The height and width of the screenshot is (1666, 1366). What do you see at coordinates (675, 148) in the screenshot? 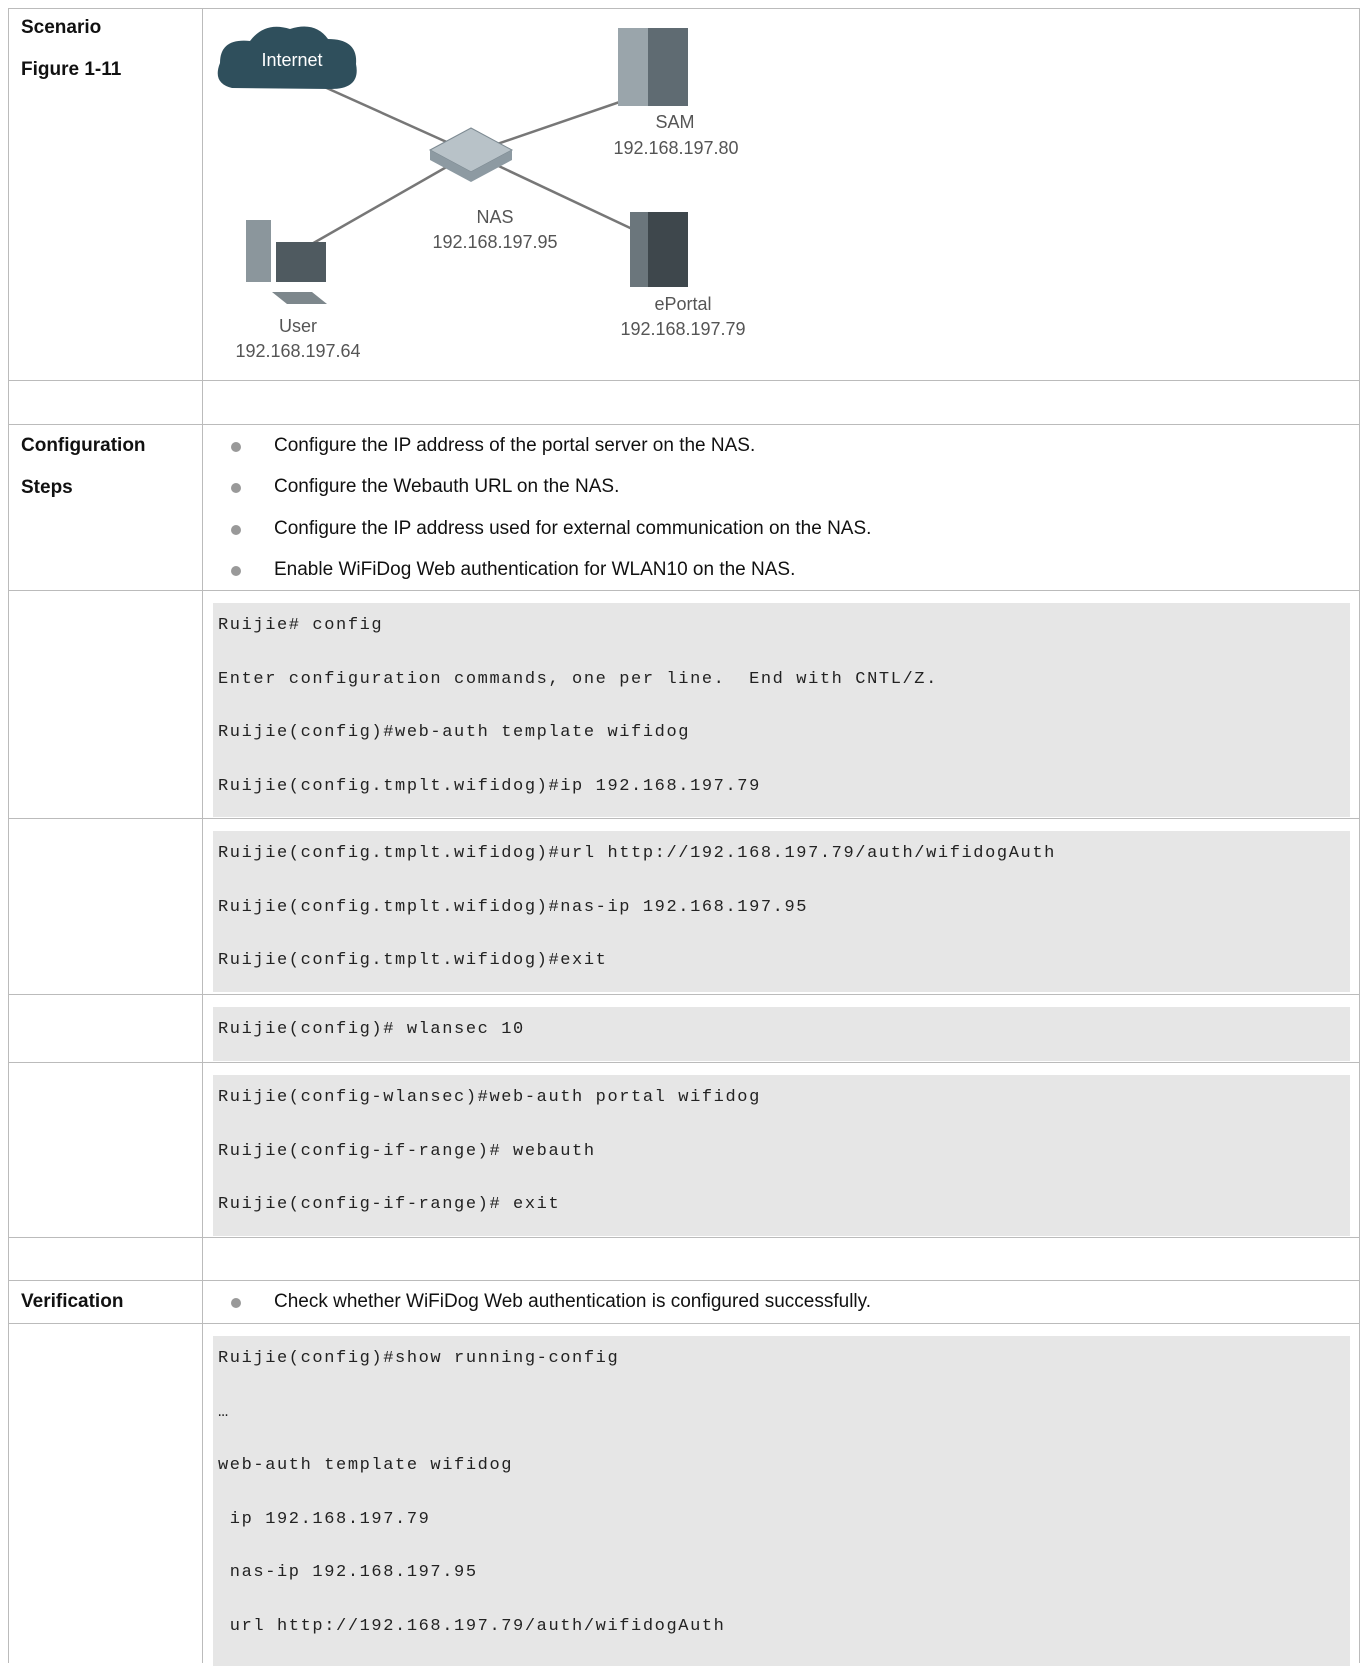
I see `node-ip: 192.168.197.80` at bounding box center [675, 148].